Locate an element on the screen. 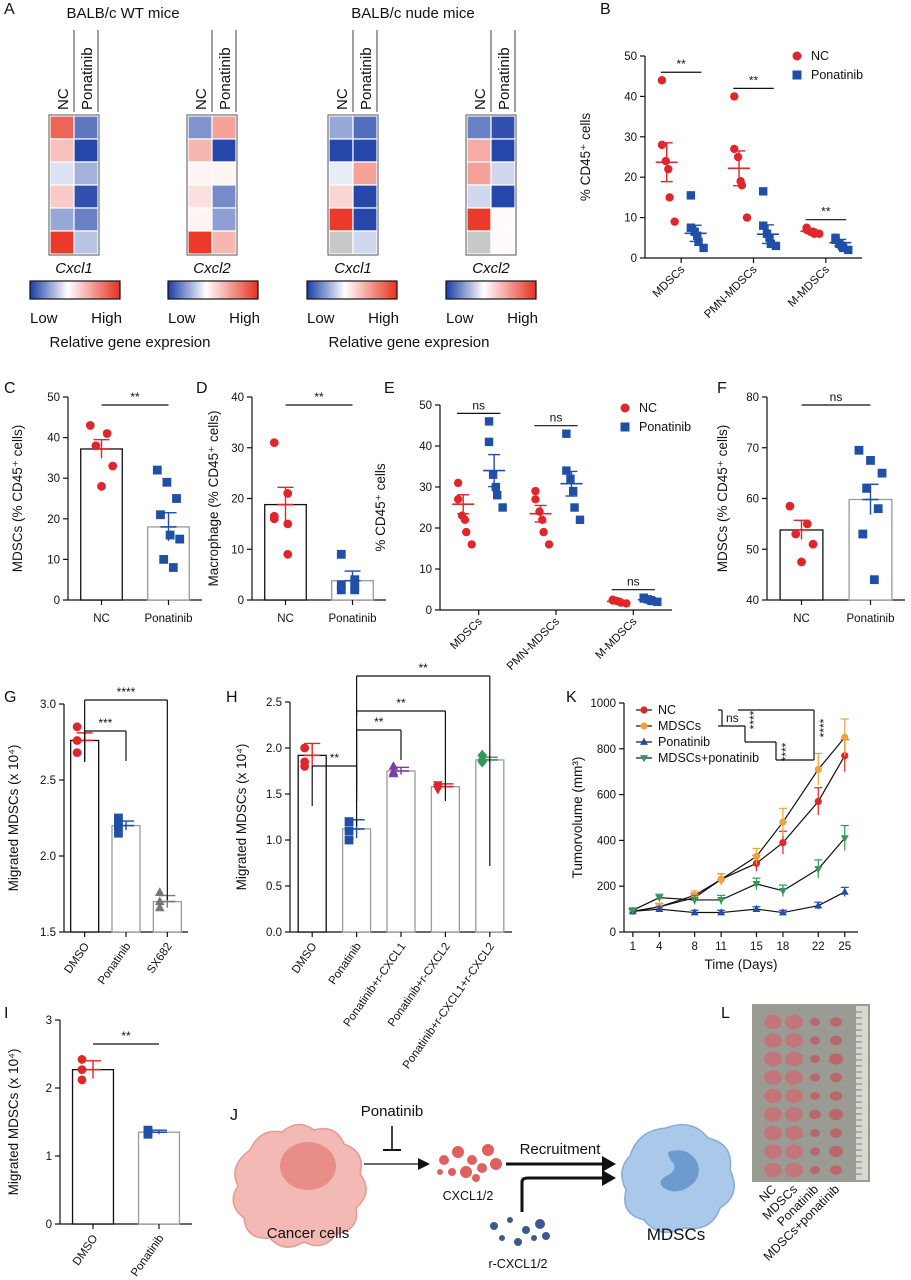 This screenshot has height=1280, width=911. recruitment-label: Recruitment is located at coordinates (561, 1149).